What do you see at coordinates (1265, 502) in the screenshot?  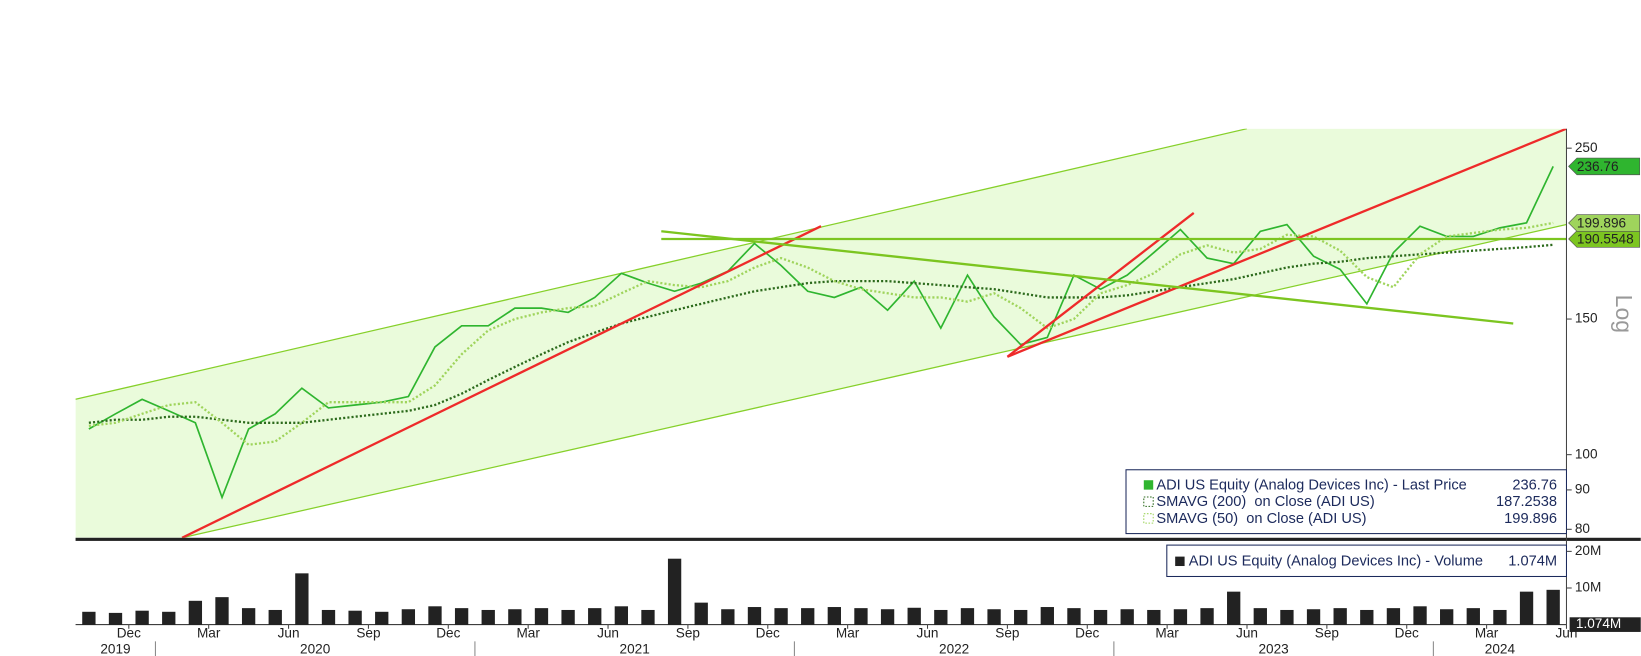 I see `legend-label: SMAVG (200) on Close (ADI US)` at bounding box center [1265, 502].